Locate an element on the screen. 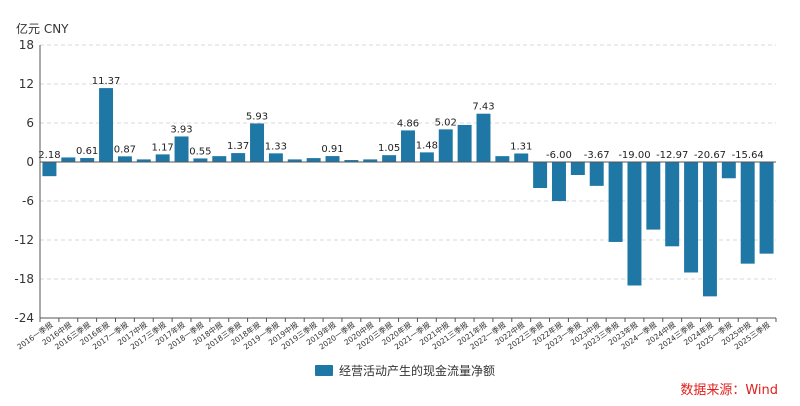 The width and height of the screenshot is (800, 406). y-tick-label: 6 is located at coordinates (30, 123).